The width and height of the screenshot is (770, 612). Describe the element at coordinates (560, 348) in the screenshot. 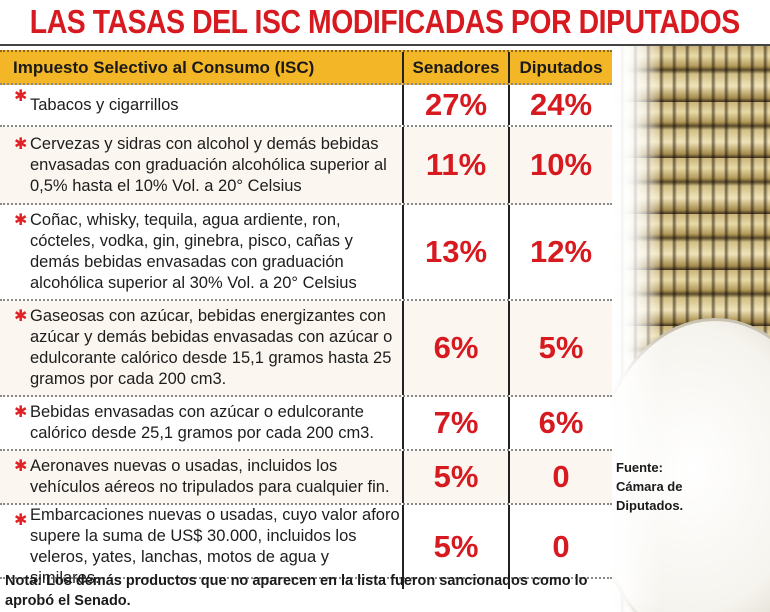

I see `diputados-value: 5%` at that location.